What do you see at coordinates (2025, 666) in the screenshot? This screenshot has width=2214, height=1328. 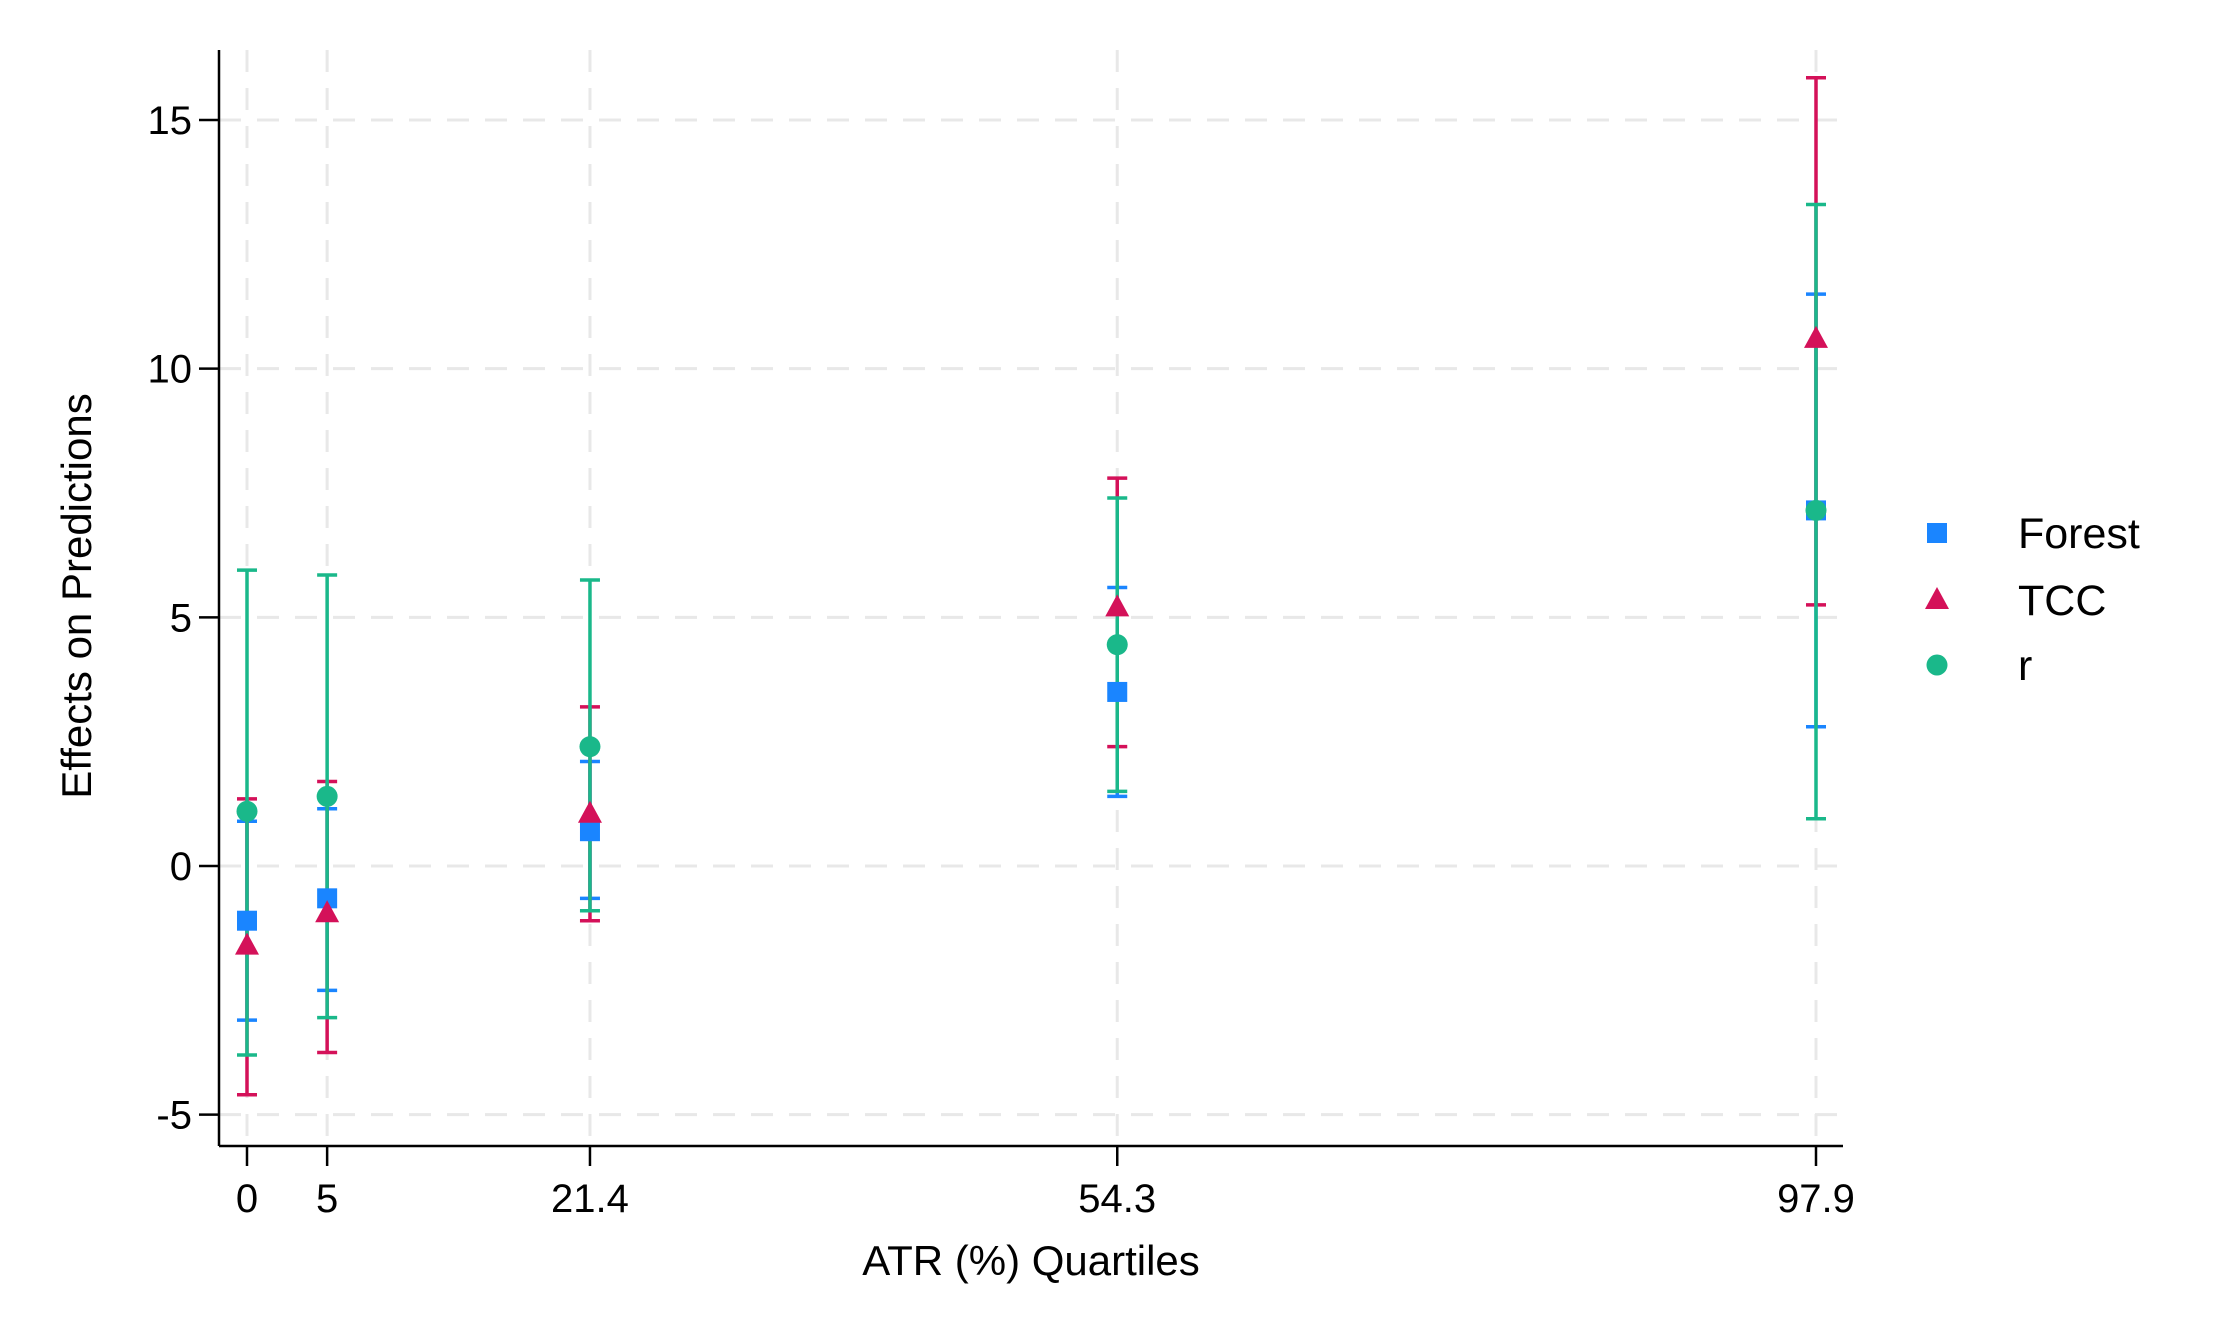 I see `legend-label: r` at bounding box center [2025, 666].